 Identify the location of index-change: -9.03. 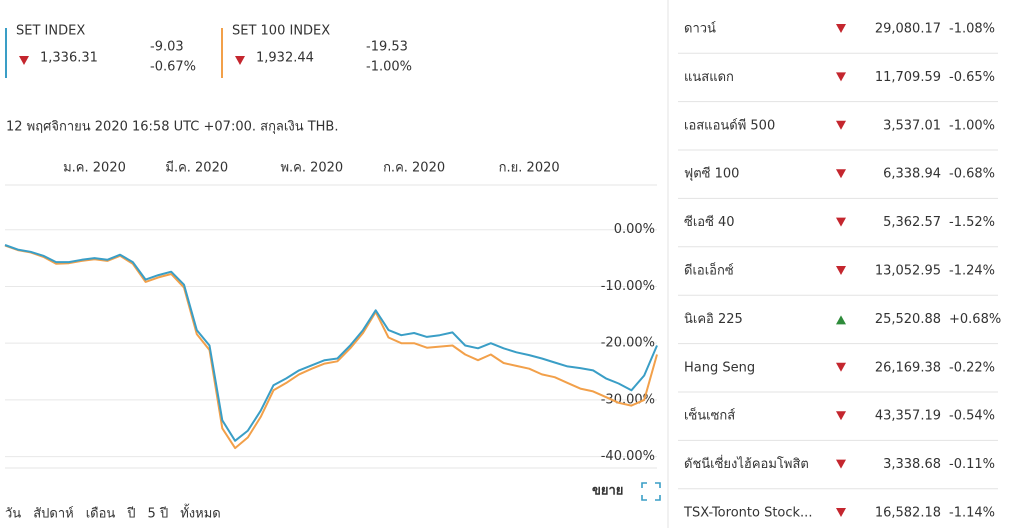
(167, 47).